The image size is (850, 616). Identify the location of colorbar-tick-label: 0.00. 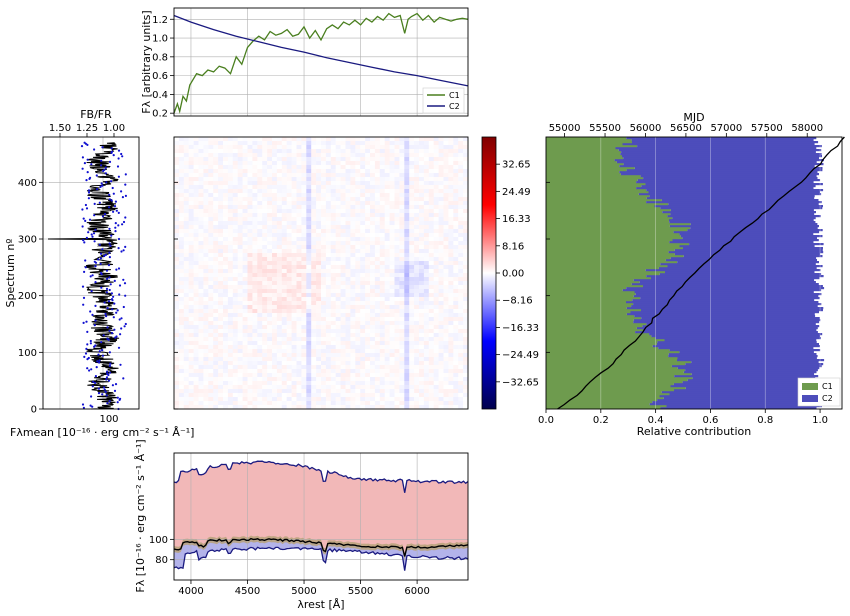
(513, 274).